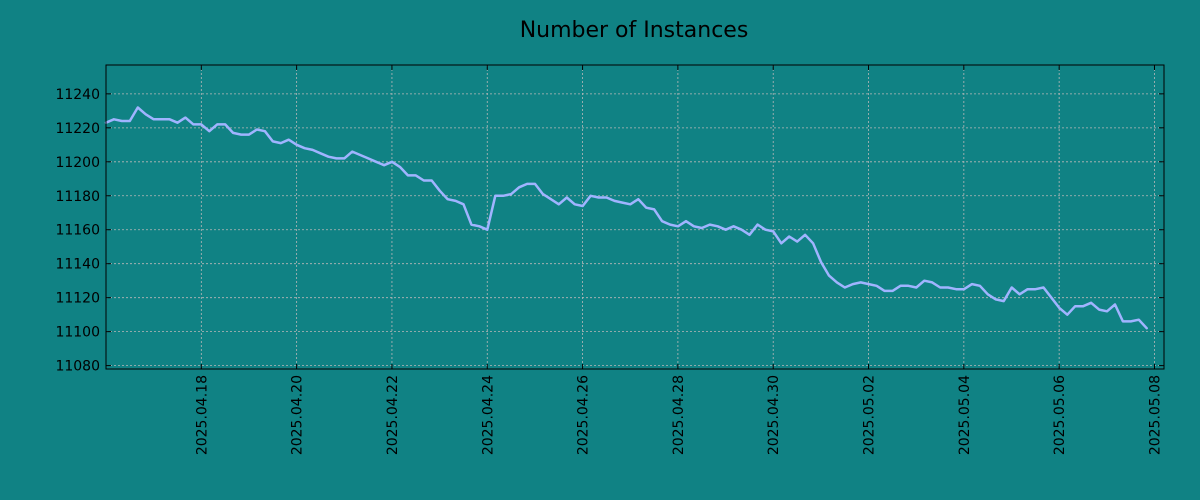 Image resolution: width=1200 pixels, height=500 pixels. I want to click on y-tick-label: 11200, so click(77, 163).